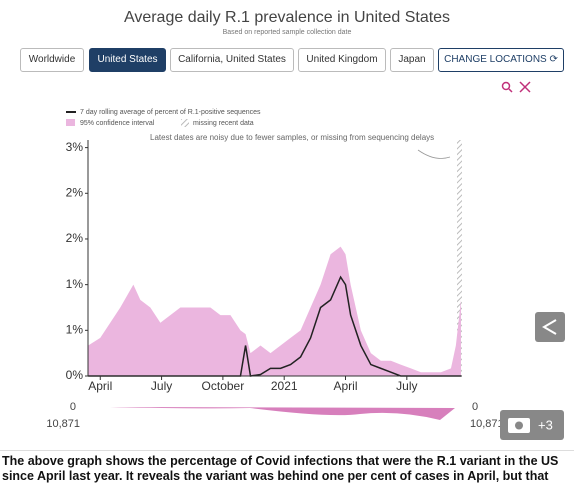 The height and width of the screenshot is (484, 574). What do you see at coordinates (282, 413) in the screenshot?
I see `brush-shape` at bounding box center [282, 413].